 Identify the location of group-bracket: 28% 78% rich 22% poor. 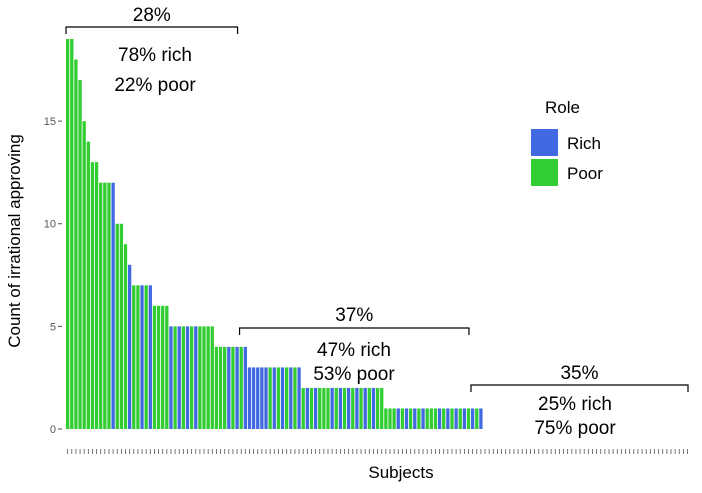
(152, 50).